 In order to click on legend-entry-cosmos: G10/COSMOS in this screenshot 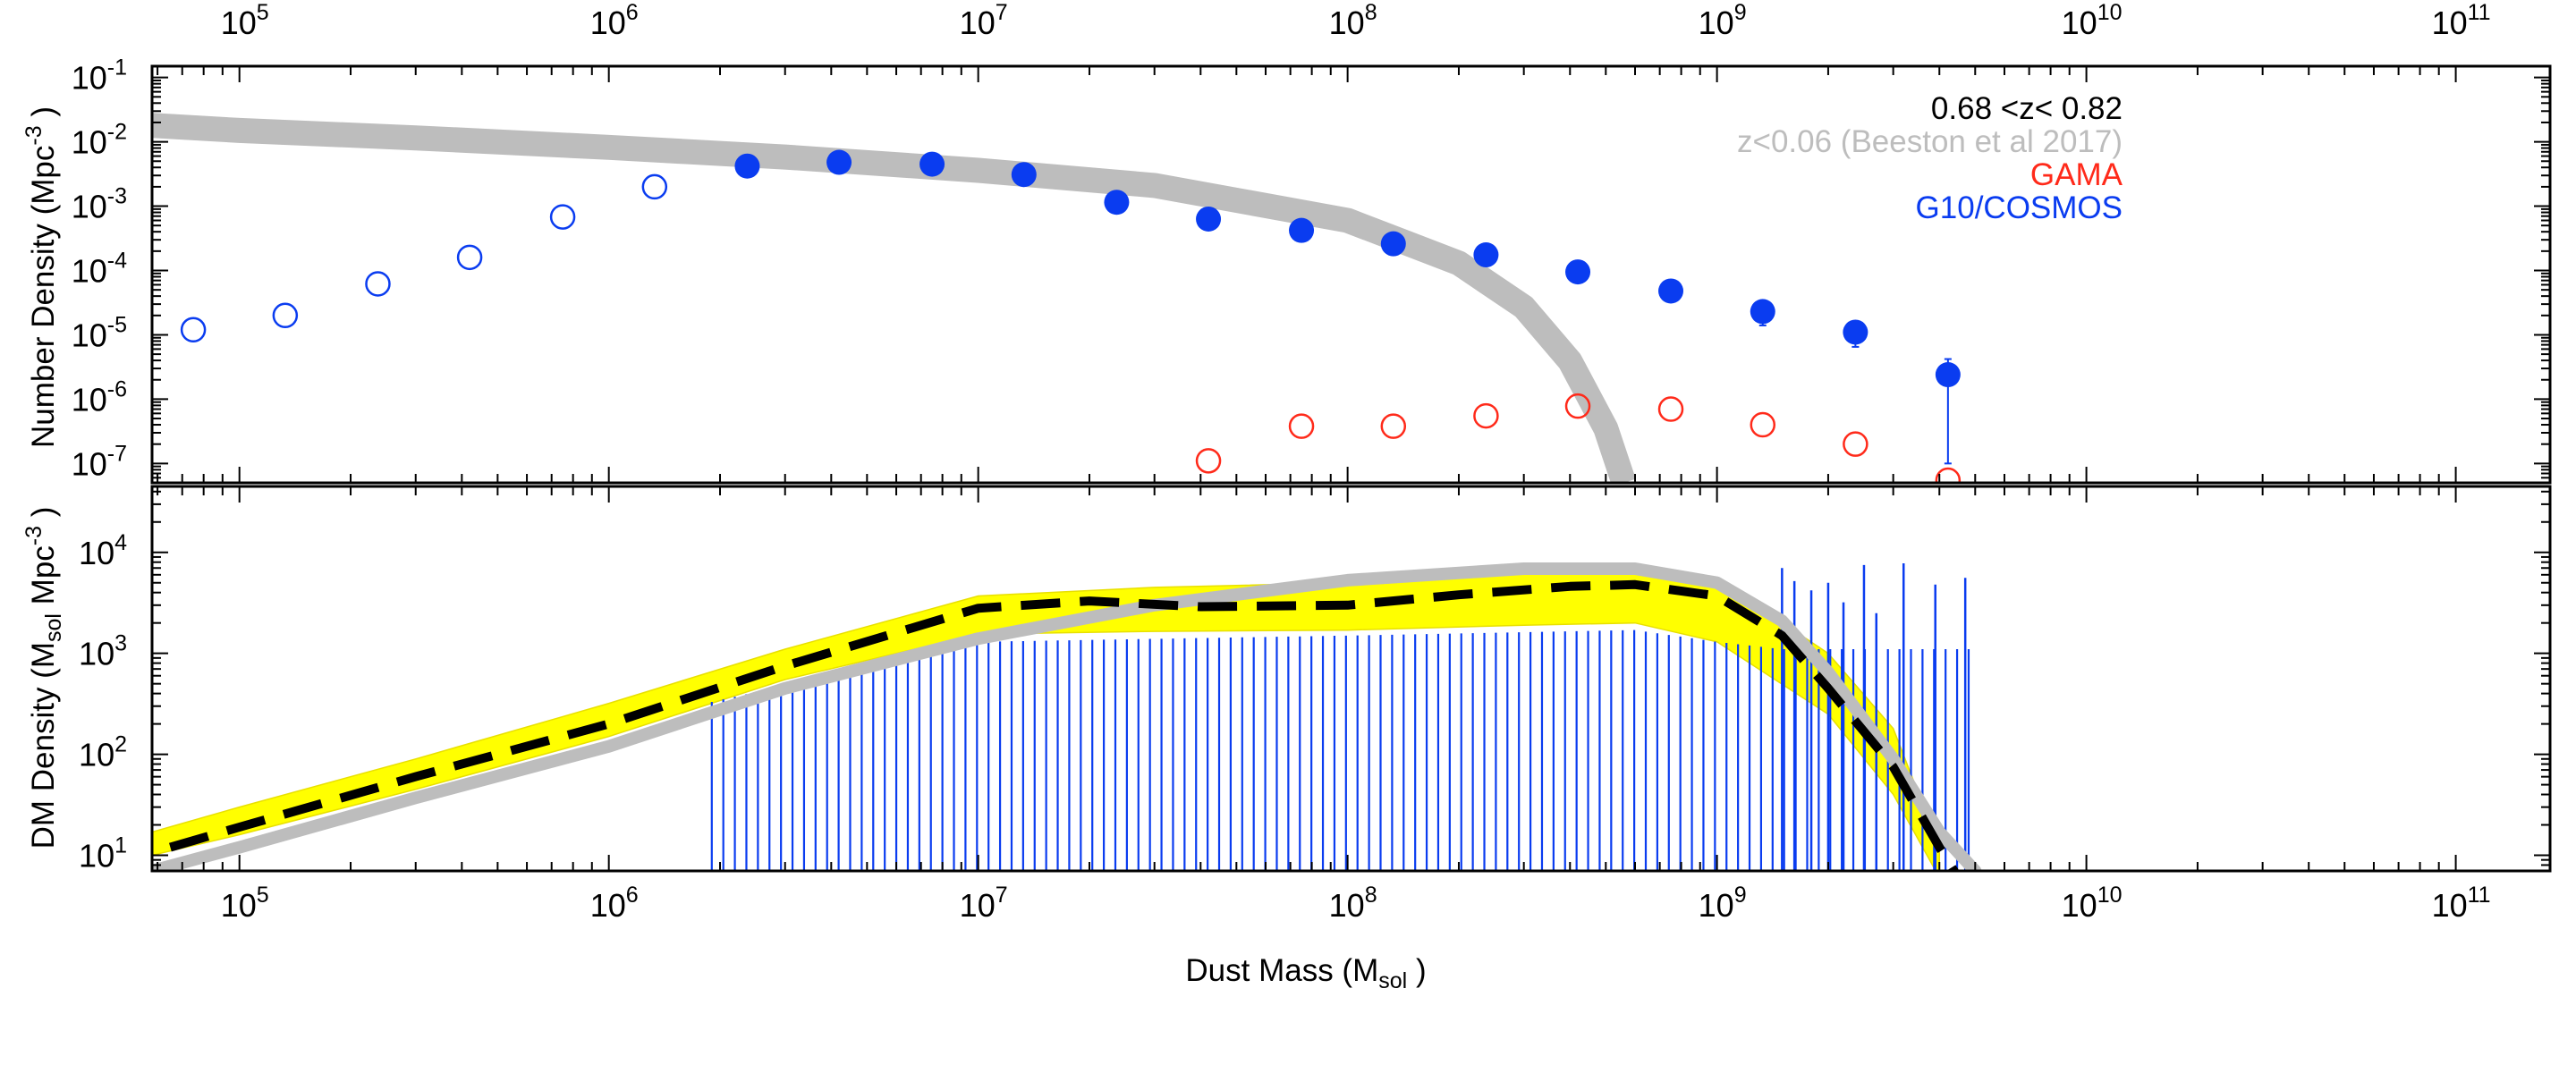, I will do `click(2019, 207)`.